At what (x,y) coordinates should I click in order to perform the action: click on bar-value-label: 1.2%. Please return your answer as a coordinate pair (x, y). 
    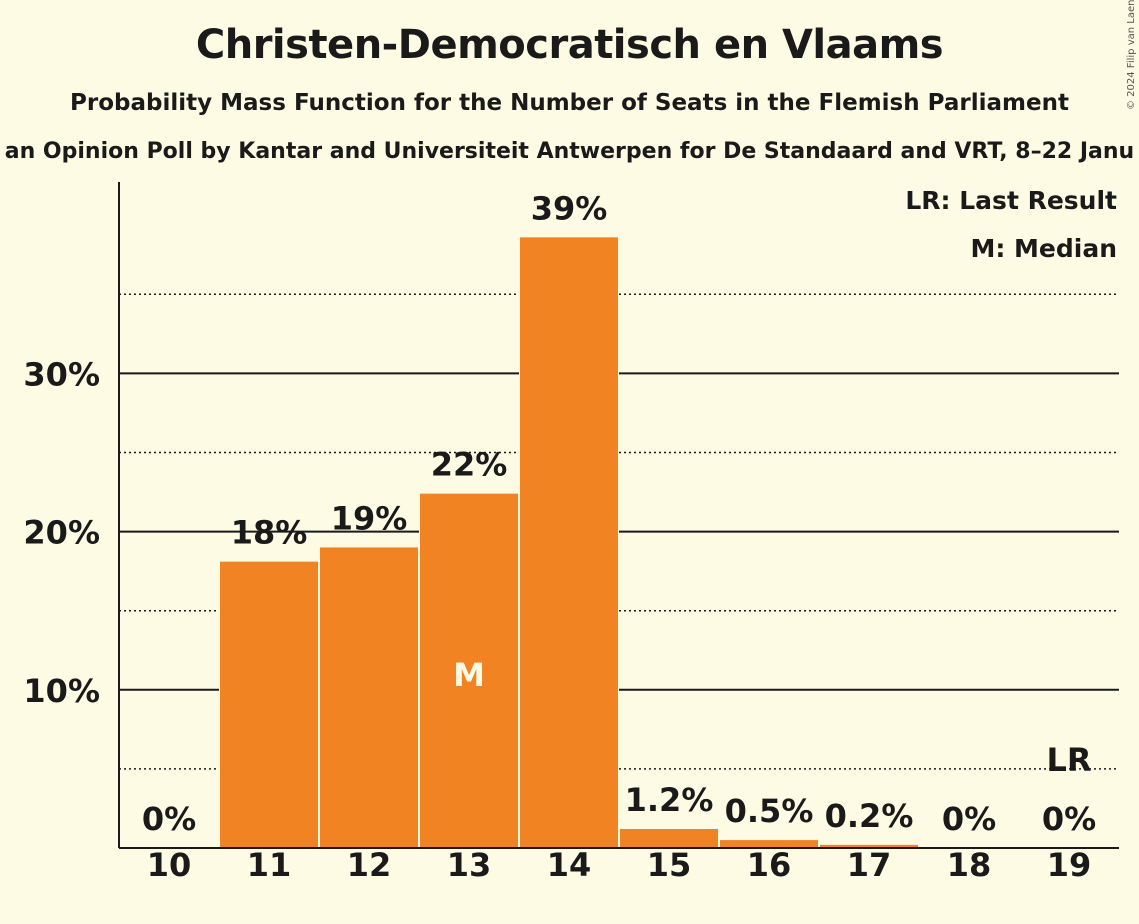
    Looking at the image, I should click on (669, 800).